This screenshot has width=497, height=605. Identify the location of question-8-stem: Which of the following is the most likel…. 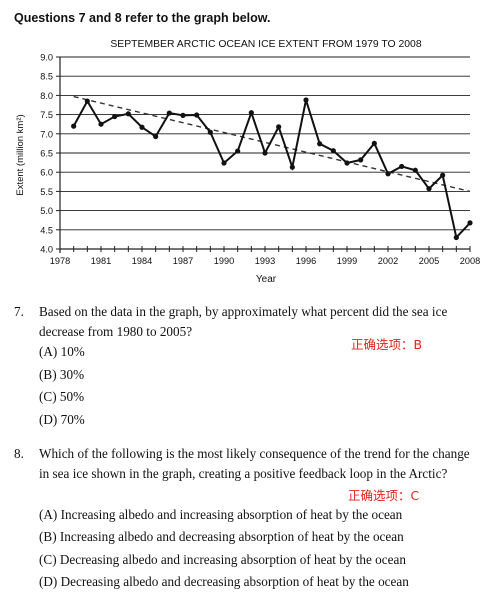
(254, 463).